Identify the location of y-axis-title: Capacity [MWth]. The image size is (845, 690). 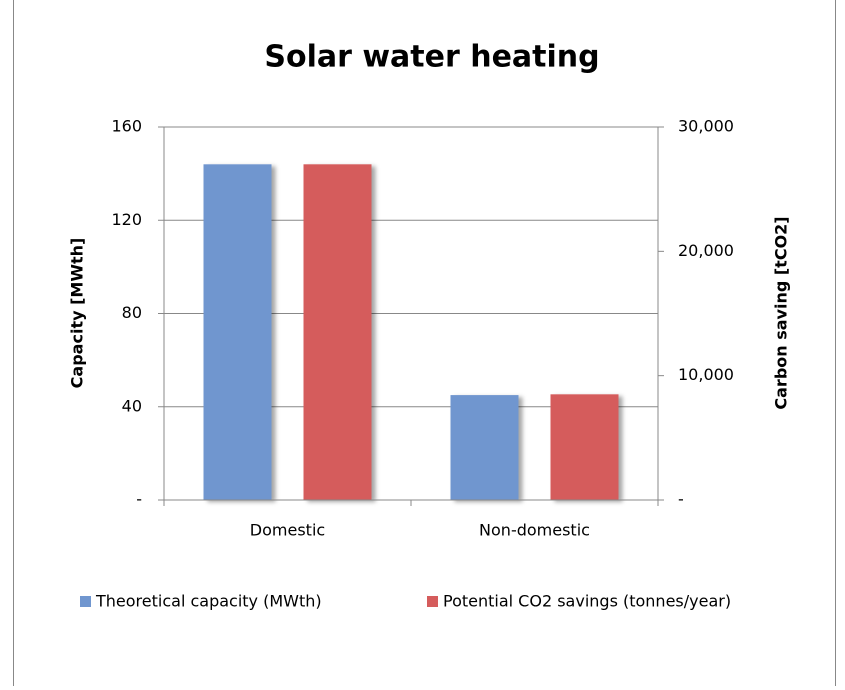
(77, 313).